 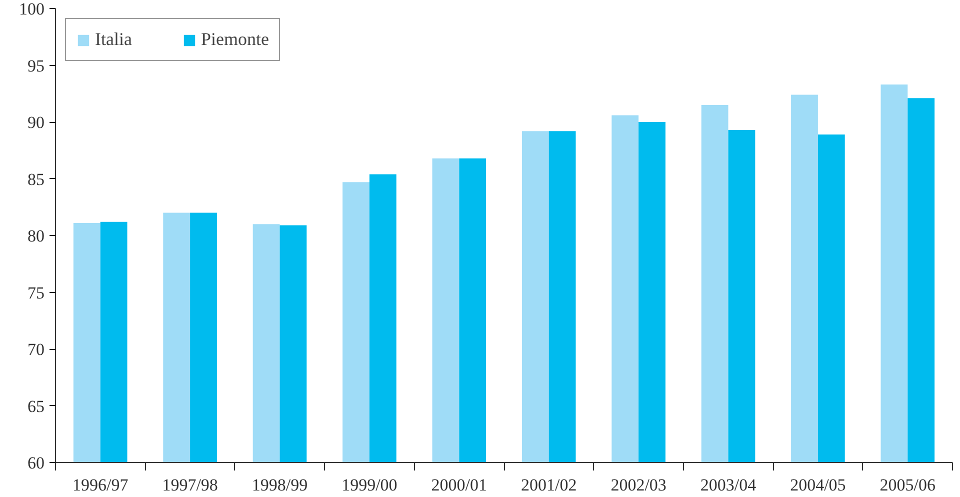 I want to click on x-tick-label: 1998/99, so click(x=280, y=485).